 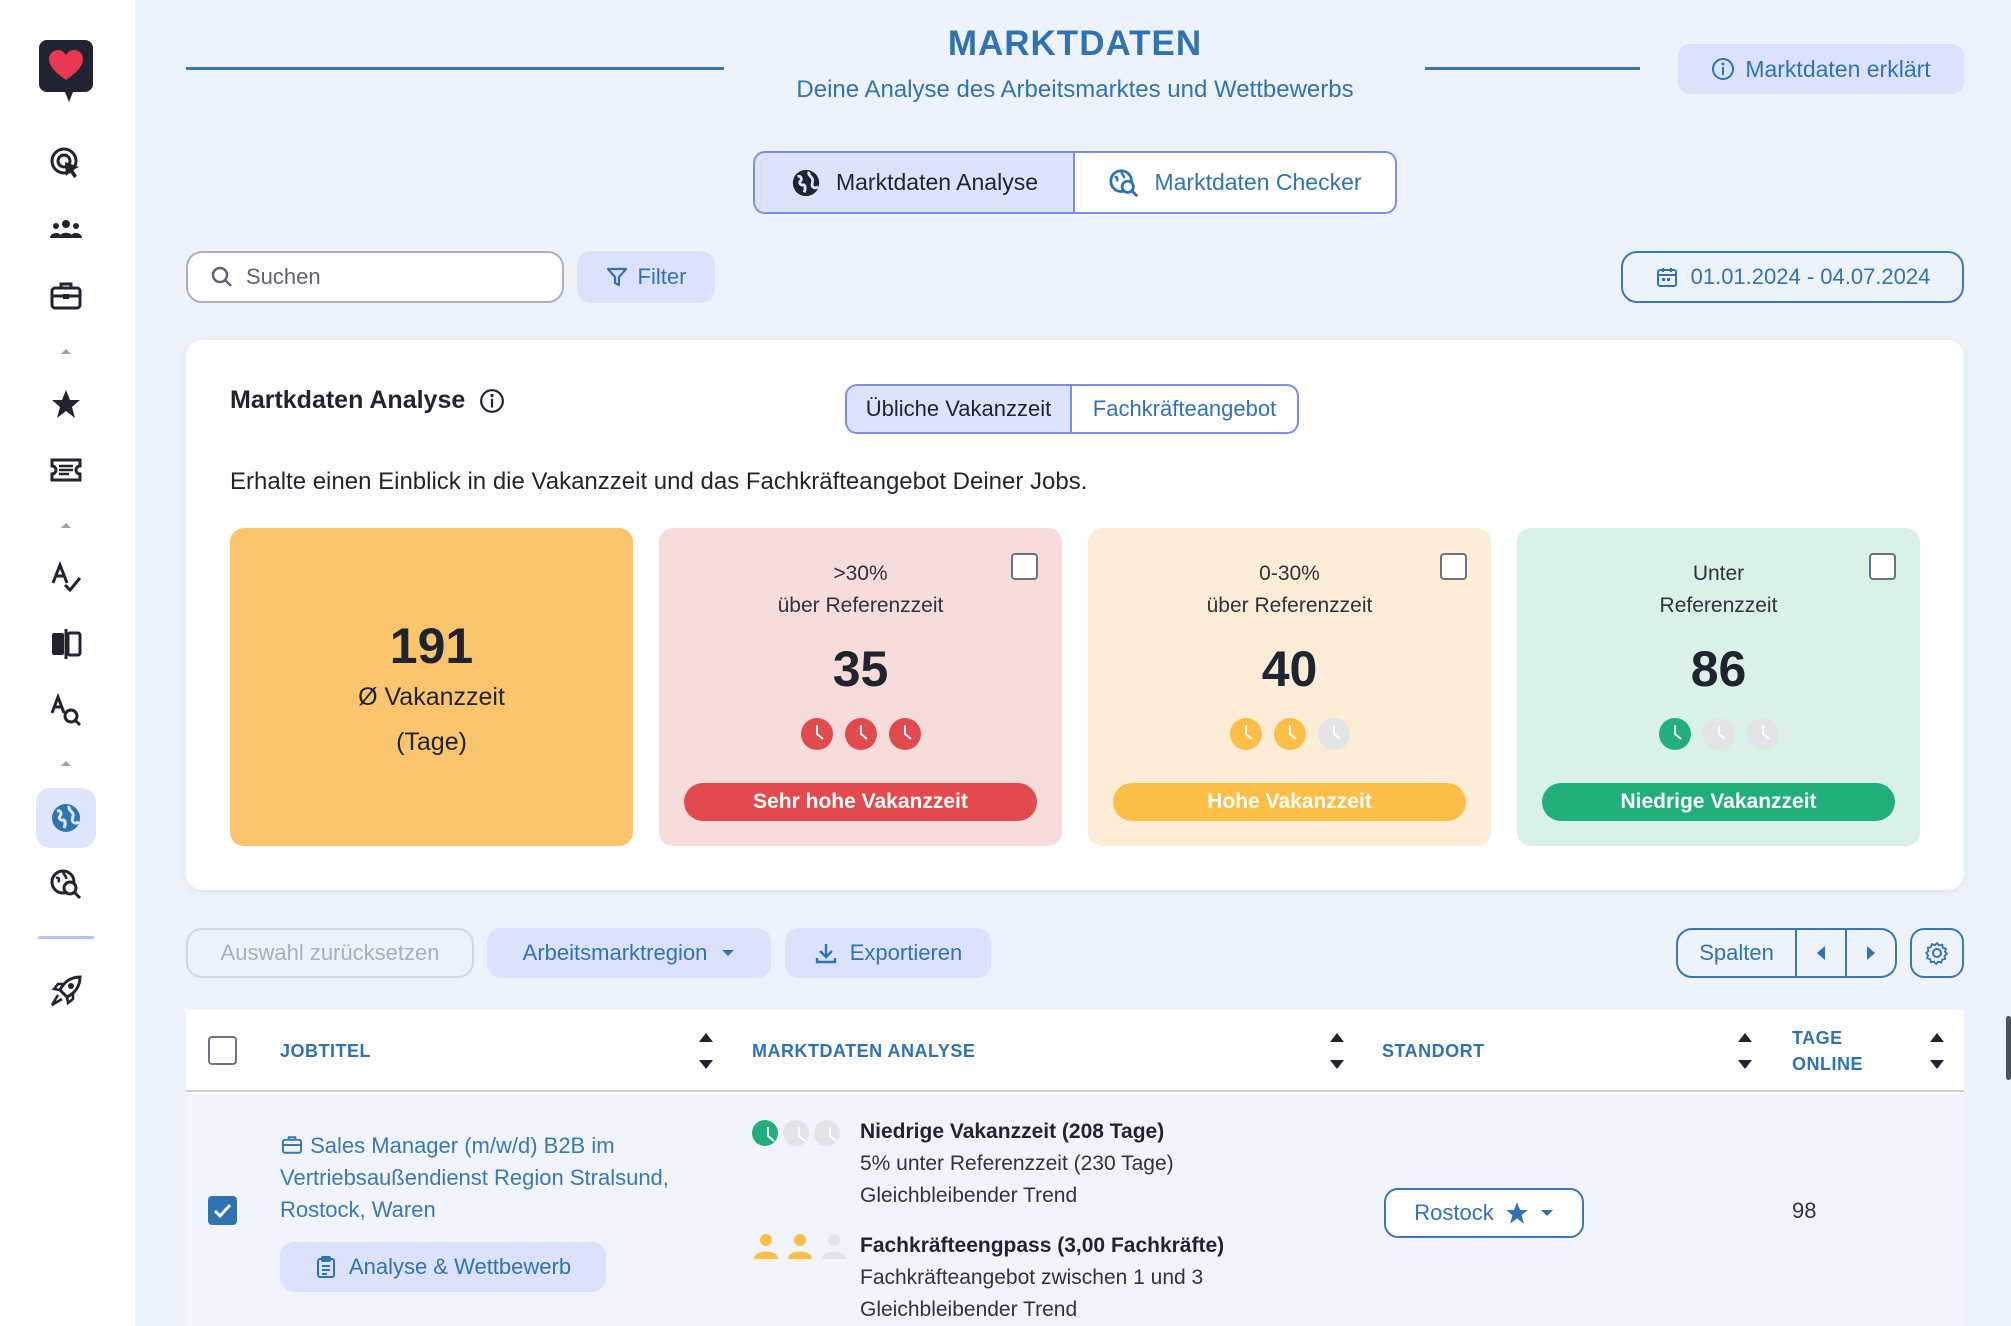 What do you see at coordinates (66, 991) in the screenshot?
I see `rocket-icon` at bounding box center [66, 991].